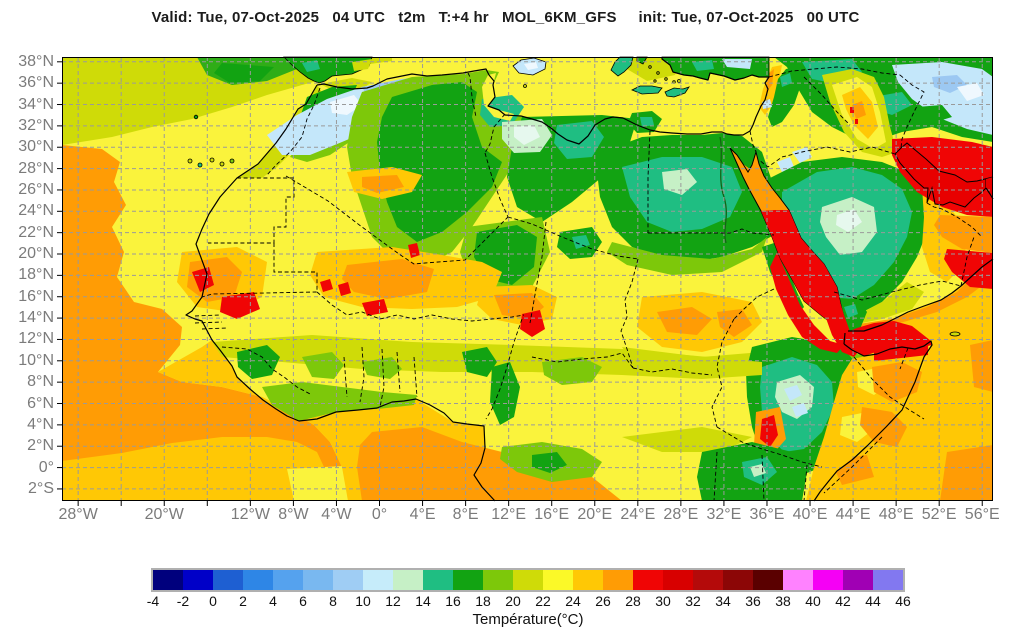  Describe the element at coordinates (896, 514) in the screenshot. I see `x-axis-label: 48°E` at that location.